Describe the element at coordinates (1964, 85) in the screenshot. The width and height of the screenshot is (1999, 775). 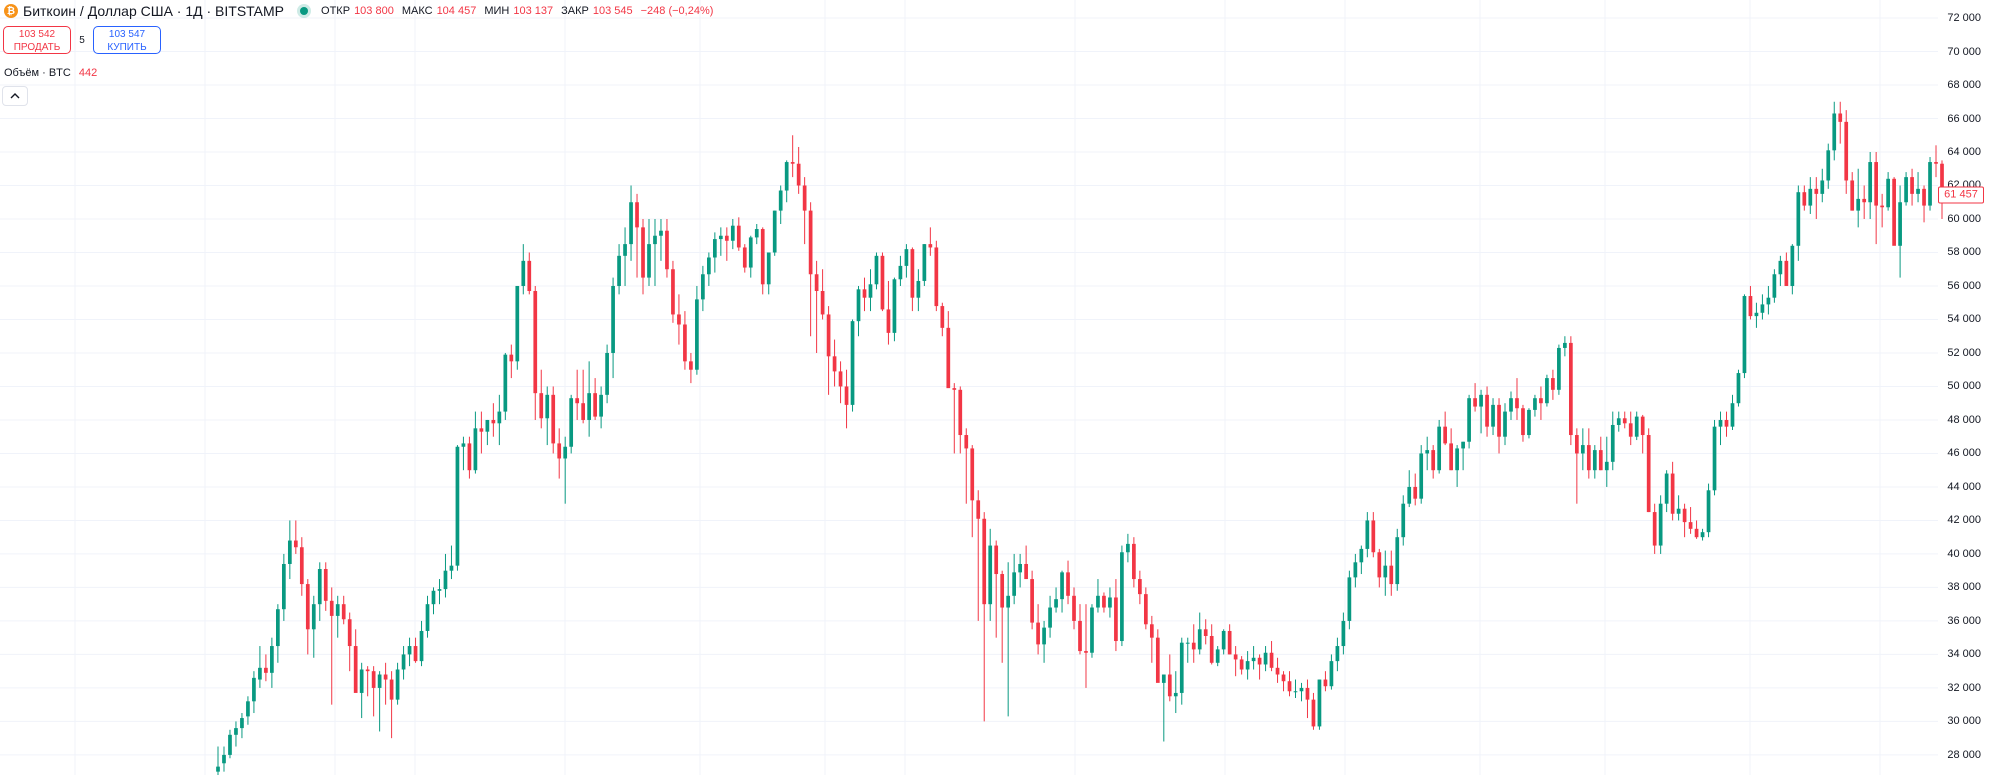
I see `price-tick-label: 68 000` at that location.